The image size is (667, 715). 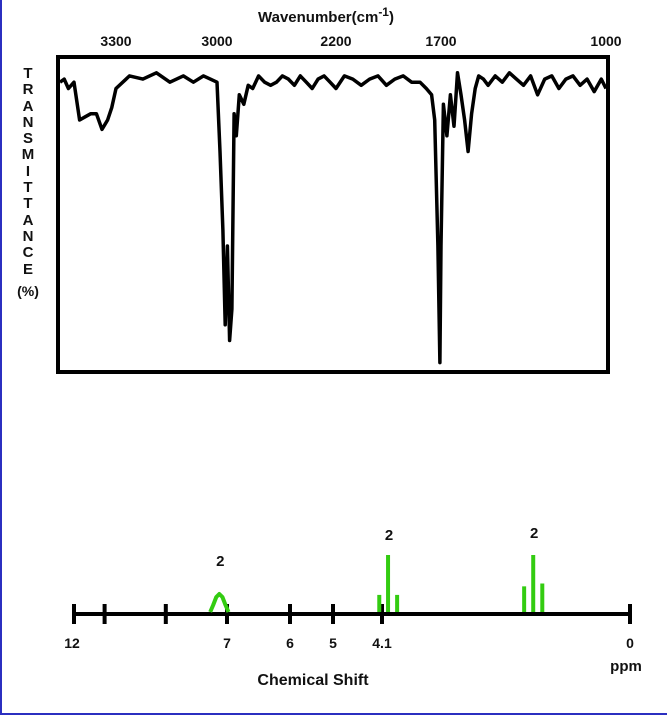 I want to click on nmr-tick-label: 12, so click(x=72, y=643).